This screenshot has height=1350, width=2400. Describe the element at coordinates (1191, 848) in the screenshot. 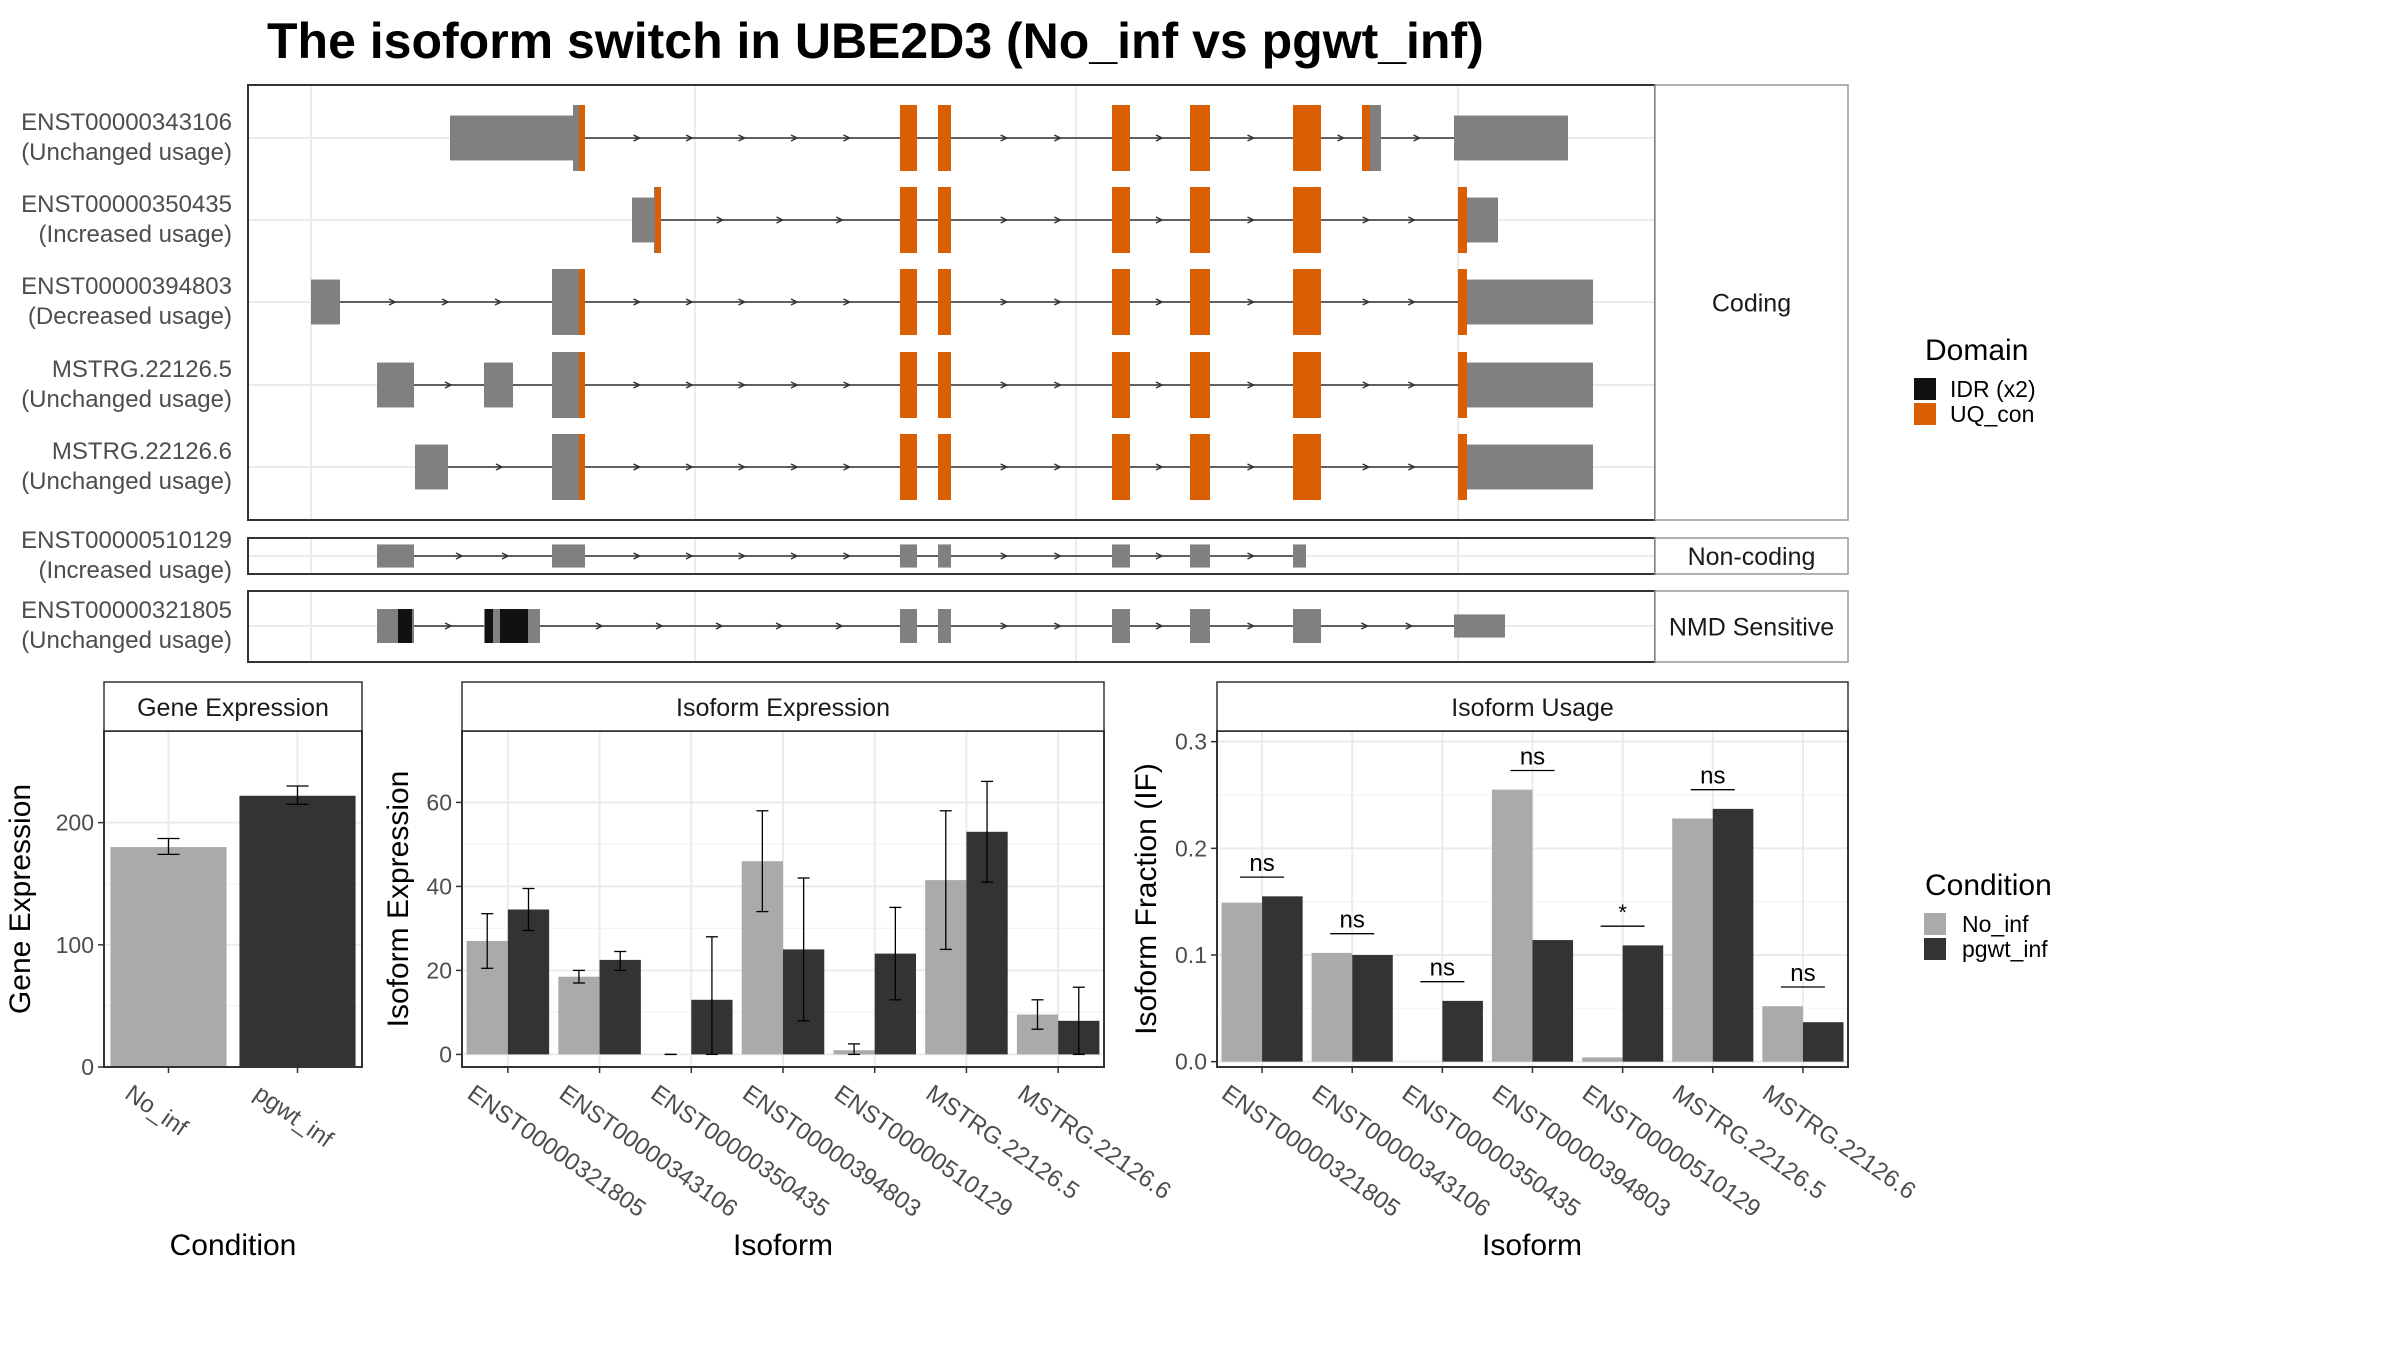

I see `y-tick-label: 0.2` at that location.